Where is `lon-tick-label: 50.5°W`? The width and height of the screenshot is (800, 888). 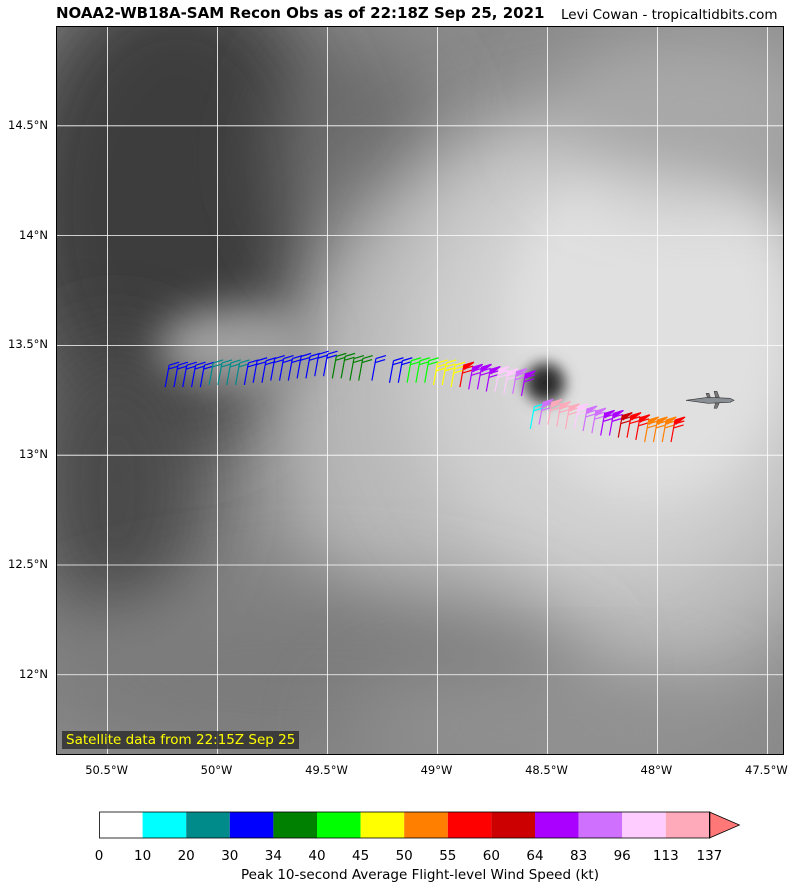 lon-tick-label: 50.5°W is located at coordinates (106, 770).